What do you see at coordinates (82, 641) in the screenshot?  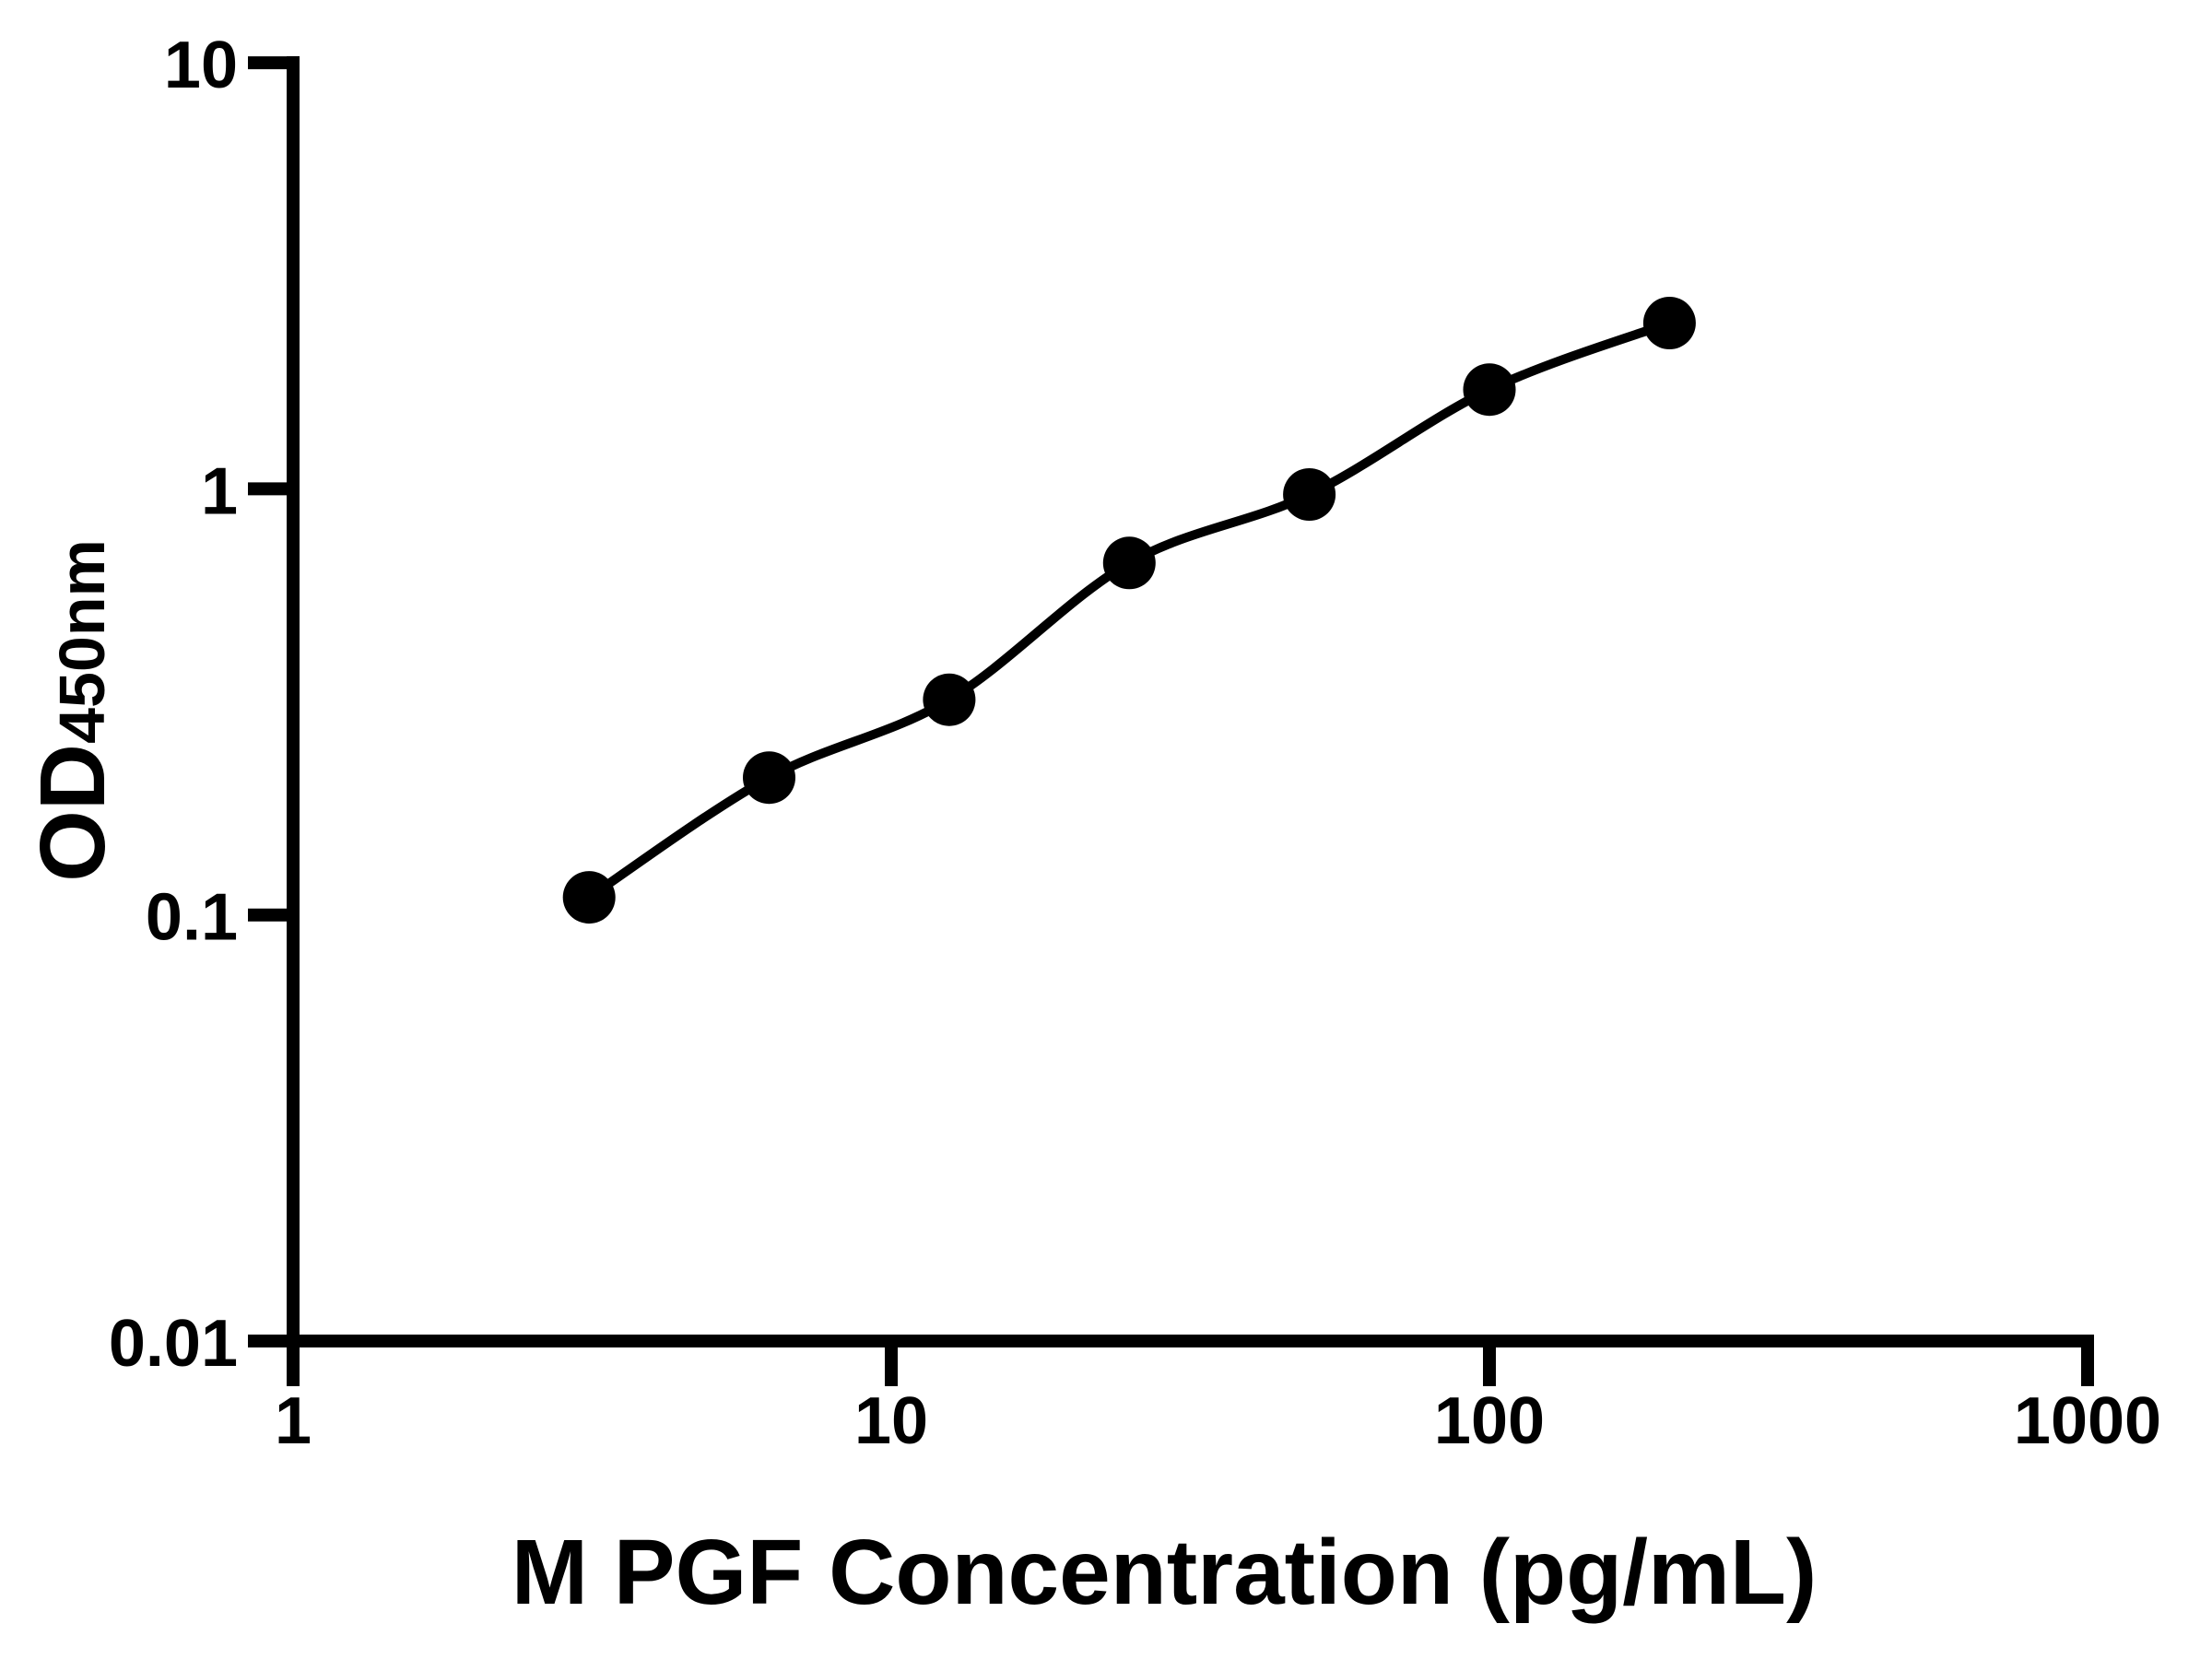 I see `y-axis-title-sub: 450nm` at bounding box center [82, 641].